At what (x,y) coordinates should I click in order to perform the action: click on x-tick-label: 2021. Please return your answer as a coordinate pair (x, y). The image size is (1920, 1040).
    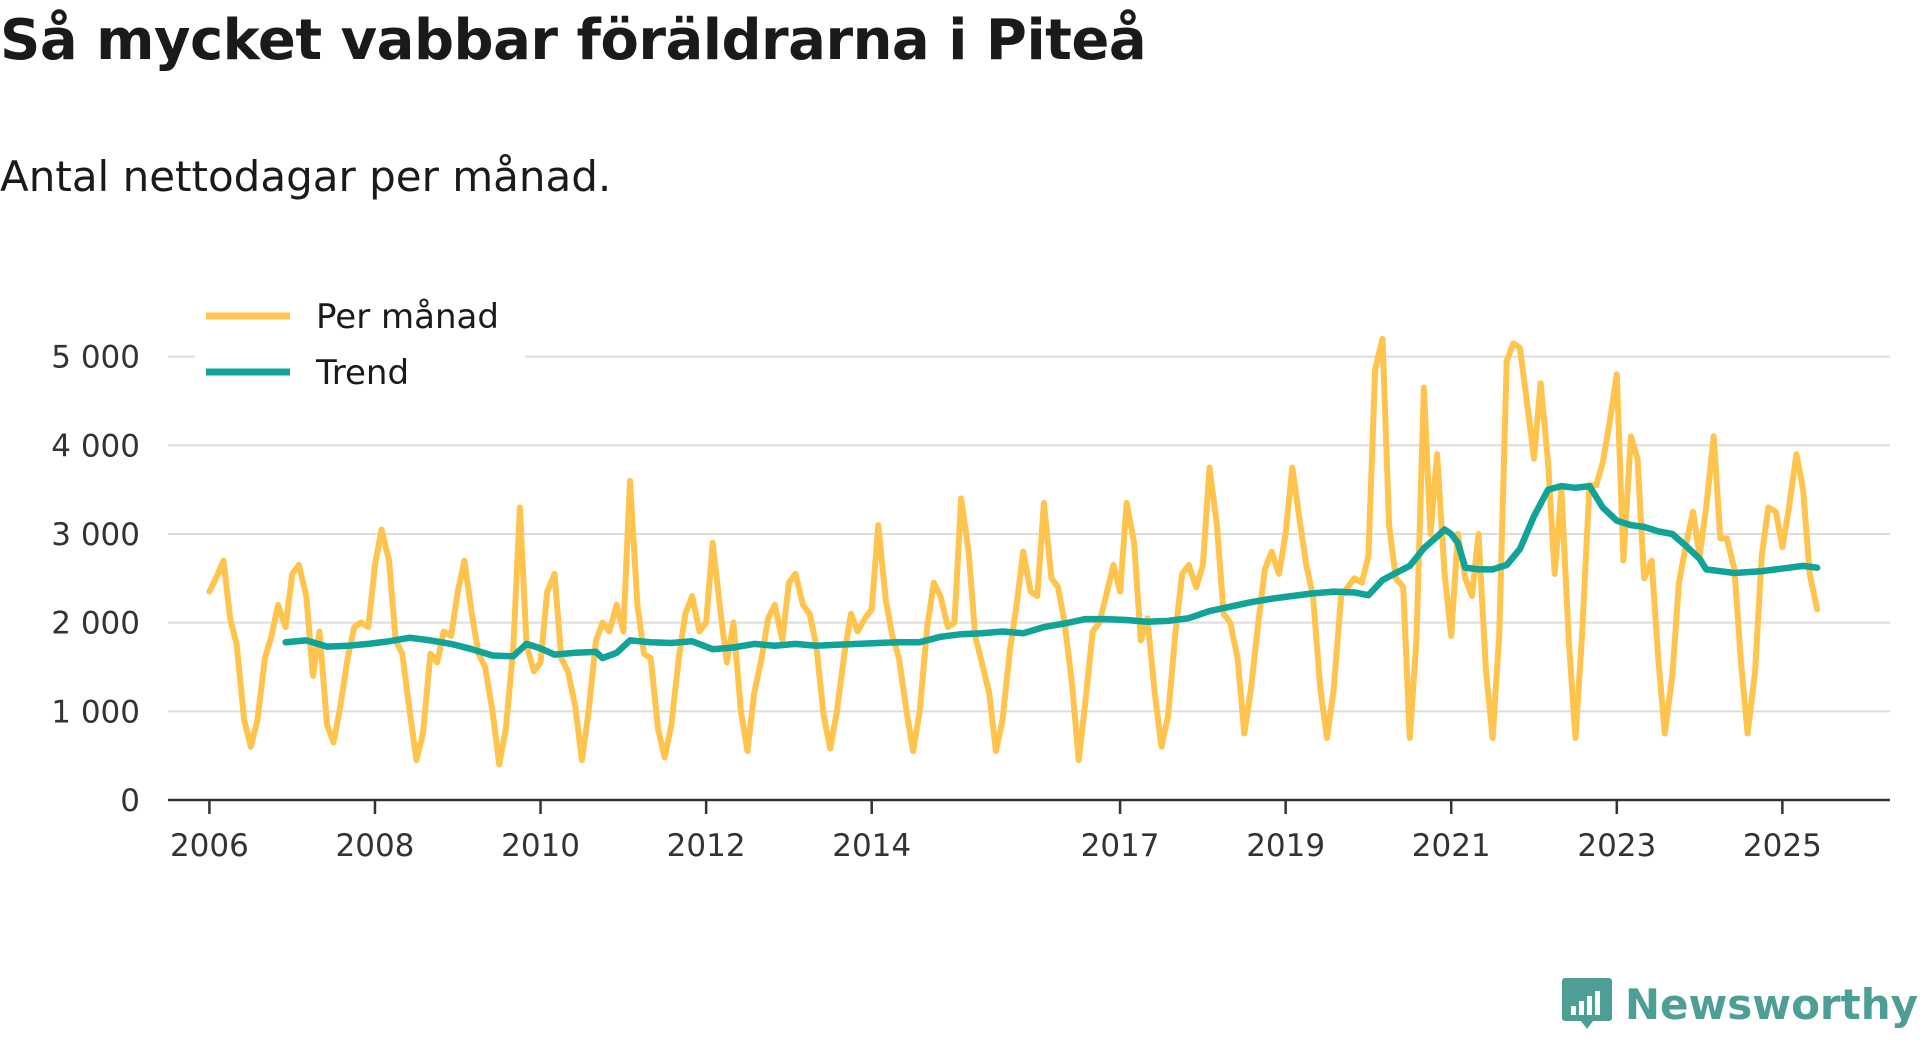
    Looking at the image, I should click on (1451, 846).